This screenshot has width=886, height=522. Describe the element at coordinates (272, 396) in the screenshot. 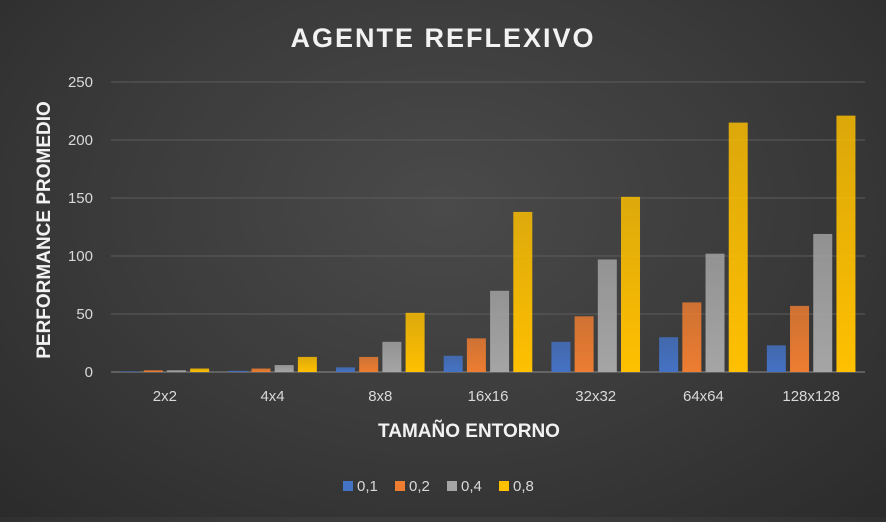

I see `x-tick-label: 4x4` at that location.